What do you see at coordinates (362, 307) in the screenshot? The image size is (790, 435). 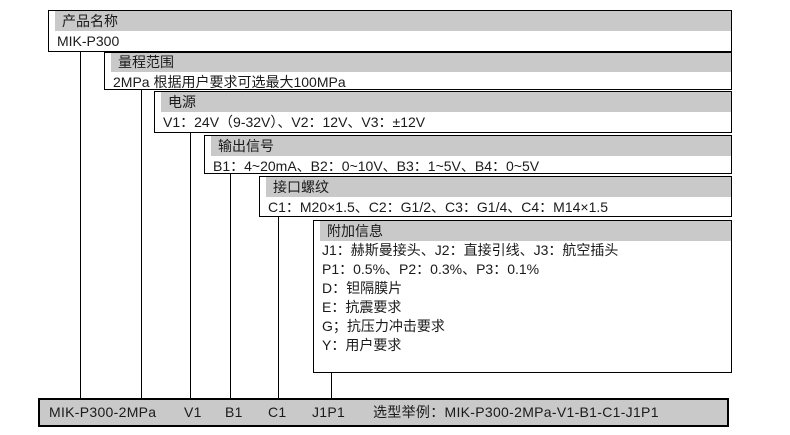 I see `section-value-line: E：抗震要求` at bounding box center [362, 307].